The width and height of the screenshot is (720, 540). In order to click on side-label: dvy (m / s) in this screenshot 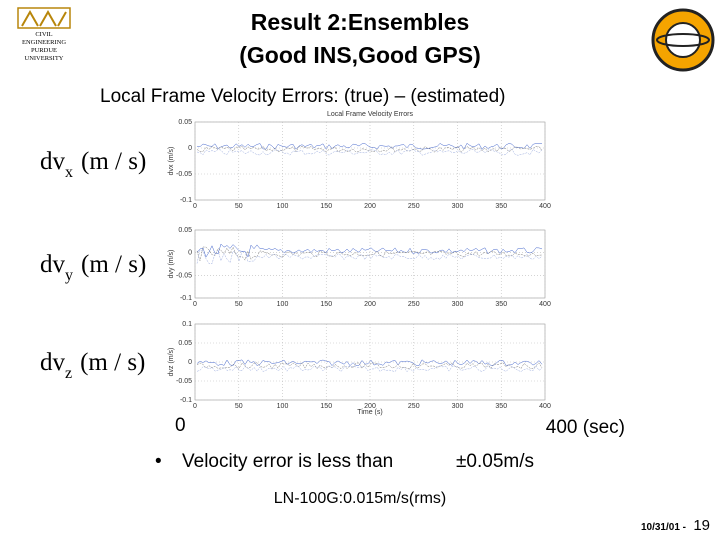, I will do `click(93, 267)`.